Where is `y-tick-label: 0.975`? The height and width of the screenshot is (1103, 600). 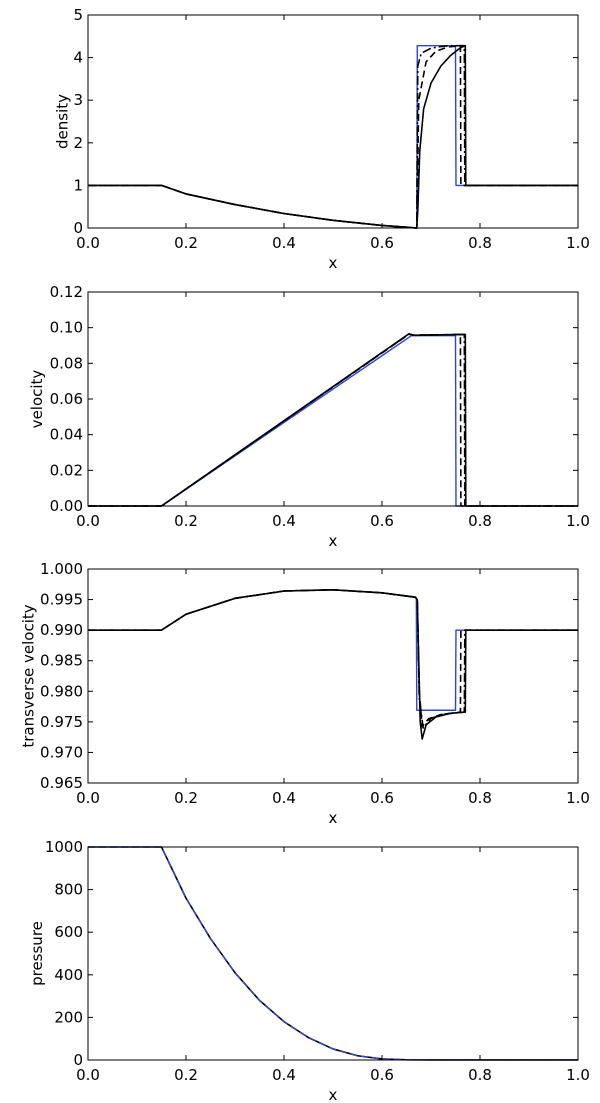
y-tick-label: 0.975 is located at coordinates (61, 722).